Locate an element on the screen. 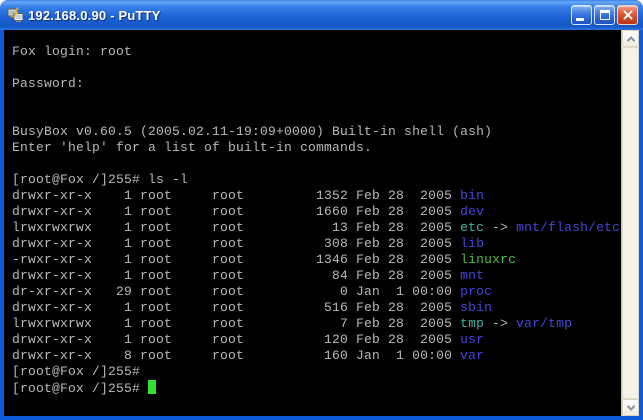  terminal-text: dev is located at coordinates (472, 211).